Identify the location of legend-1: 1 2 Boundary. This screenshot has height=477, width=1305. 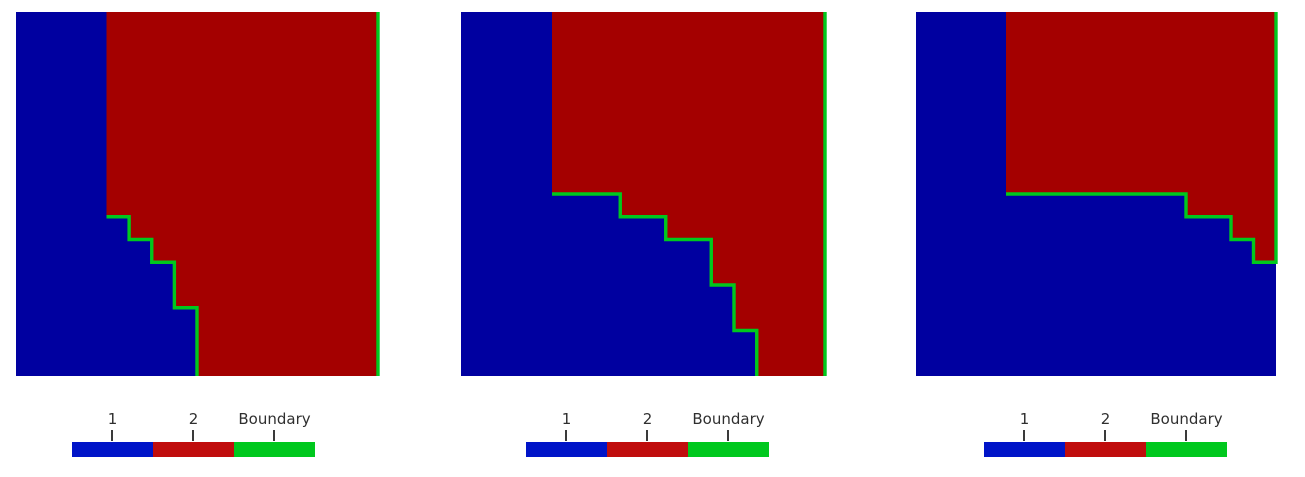
(193, 433).